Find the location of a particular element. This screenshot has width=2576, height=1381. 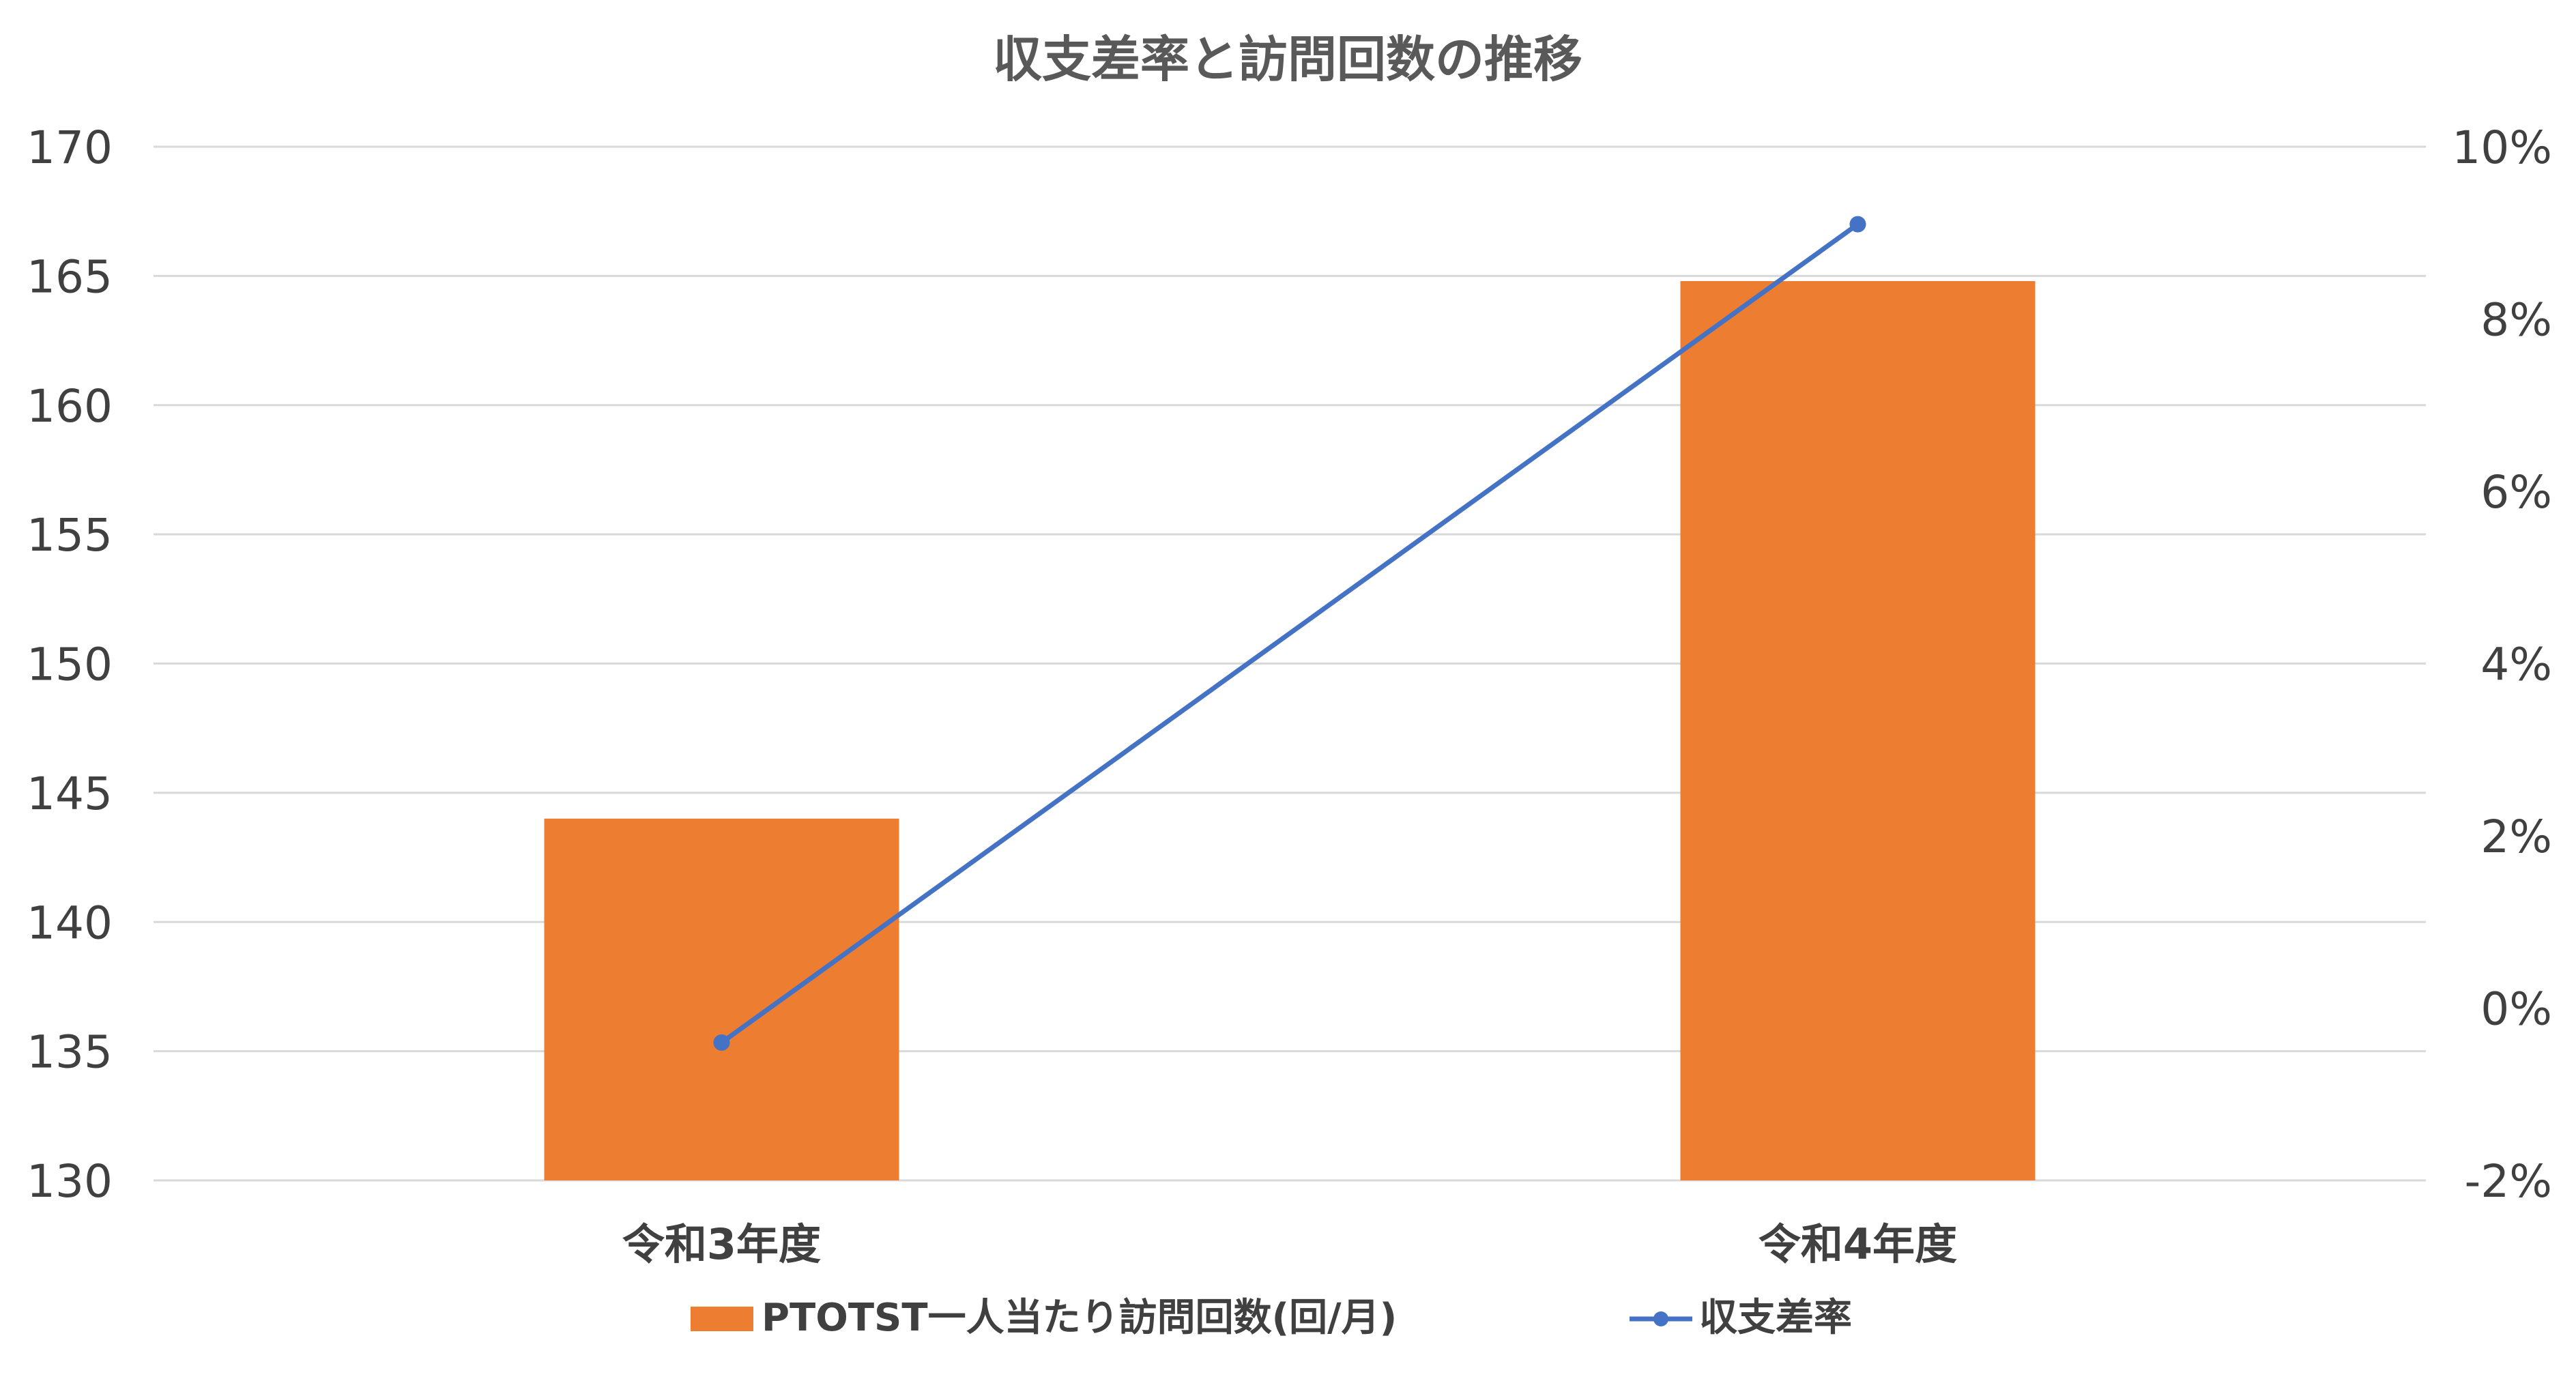

left-tick-label: 165 is located at coordinates (70, 276).